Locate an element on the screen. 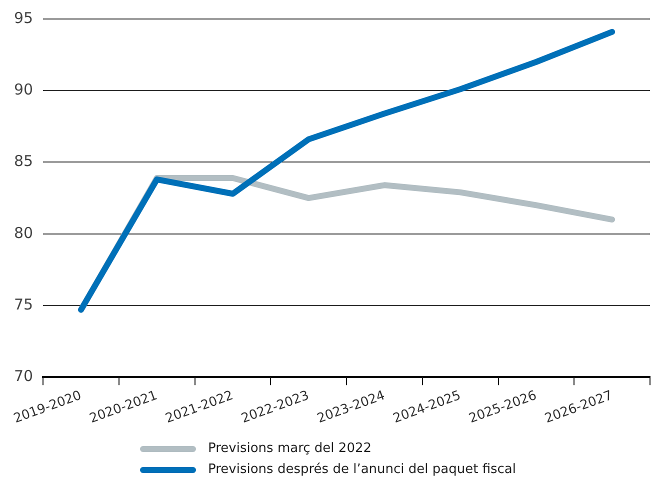 This screenshot has width=654, height=482. legend-label: Previsions març del 2022 is located at coordinates (290, 448).